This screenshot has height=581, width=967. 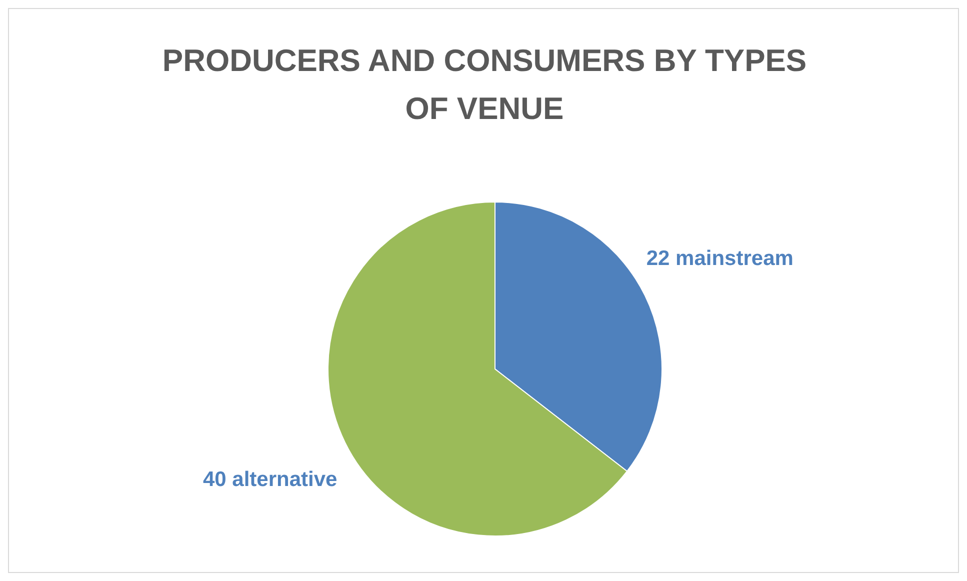 What do you see at coordinates (484, 85) in the screenshot?
I see `chart-title: PRODUCERS AND CONSUMERS BY TYPES OF VENUE` at bounding box center [484, 85].